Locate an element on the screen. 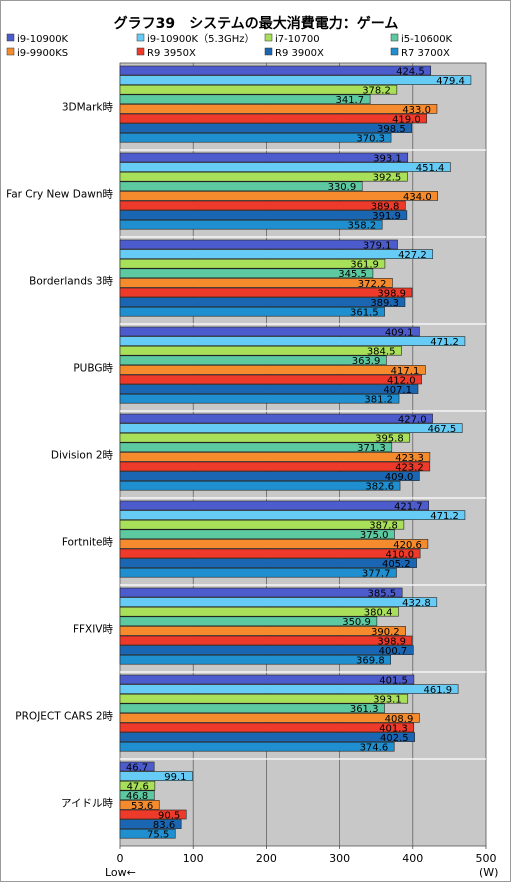  bar-value-label: 47.6 is located at coordinates (138, 787).